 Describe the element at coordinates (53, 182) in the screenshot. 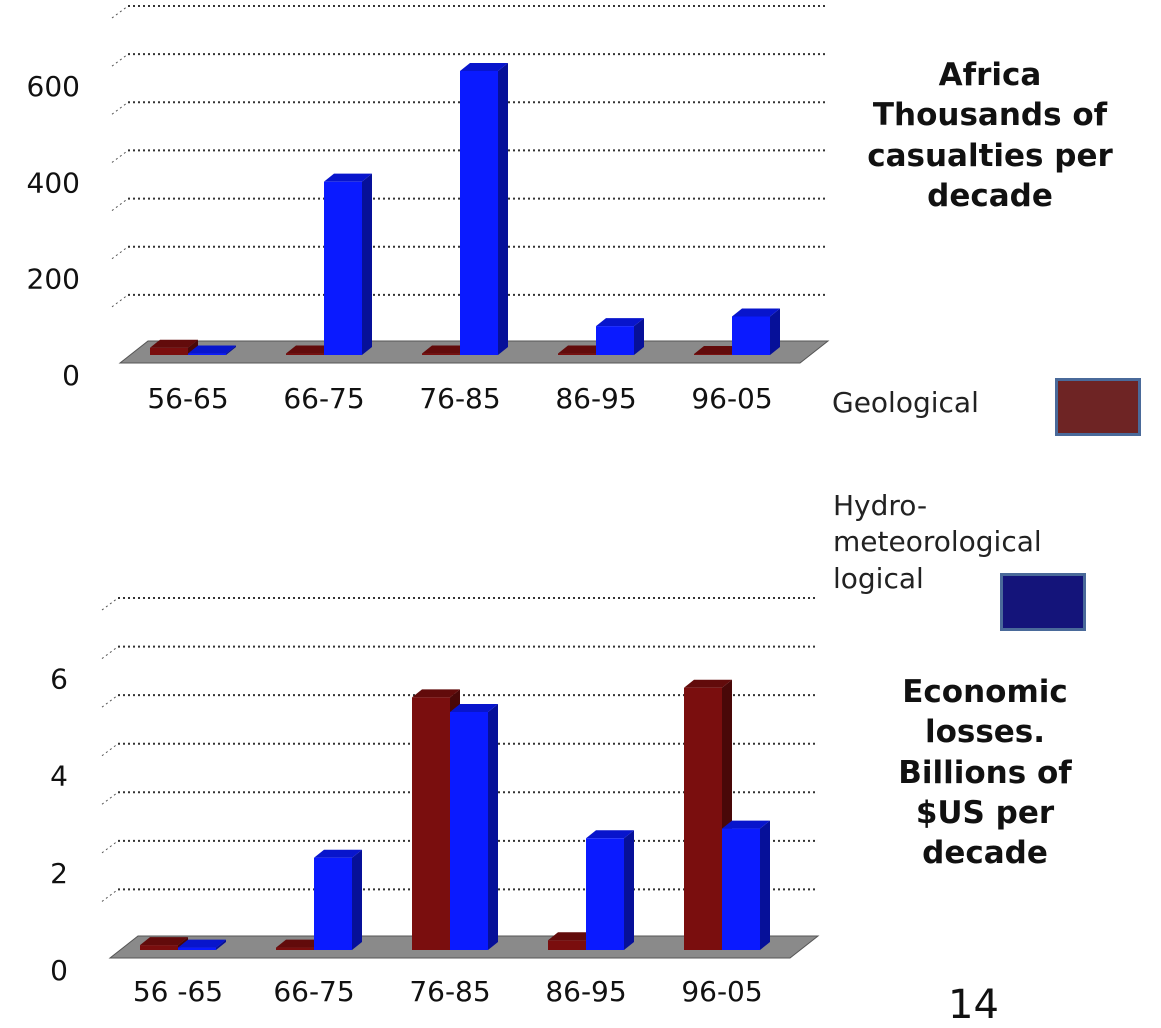

I see `y-tick-label: 400` at that location.